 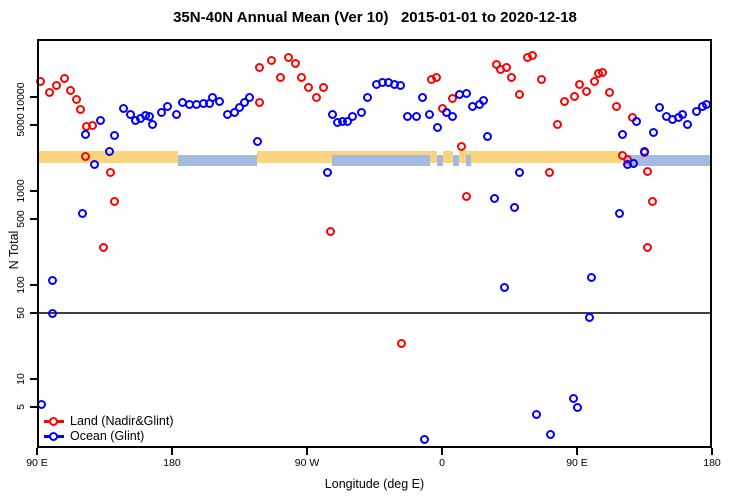 What do you see at coordinates (307, 463) in the screenshot?
I see `x-tick-label: 90 W` at bounding box center [307, 463].